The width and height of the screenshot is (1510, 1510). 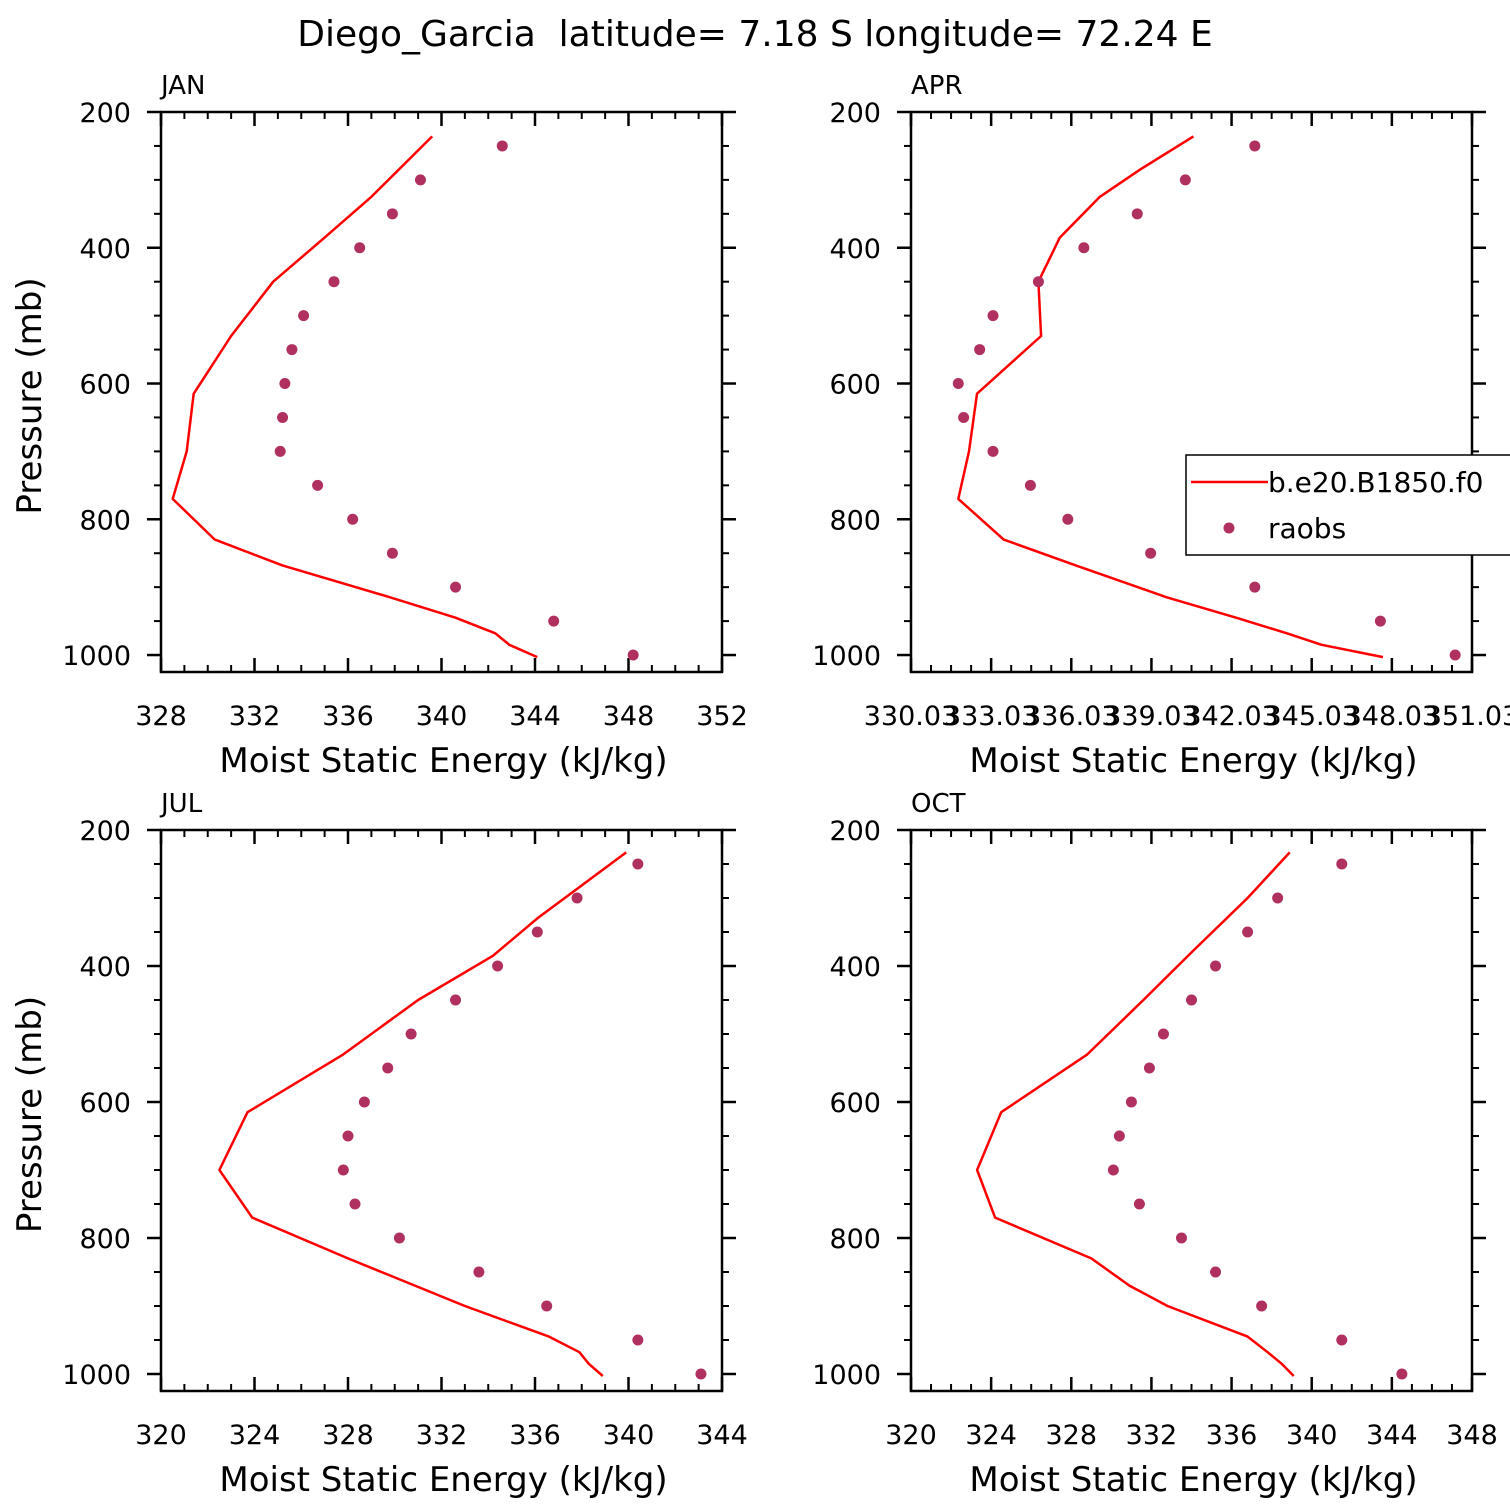 I want to click on y-tick-label: 600, so click(x=855, y=385).